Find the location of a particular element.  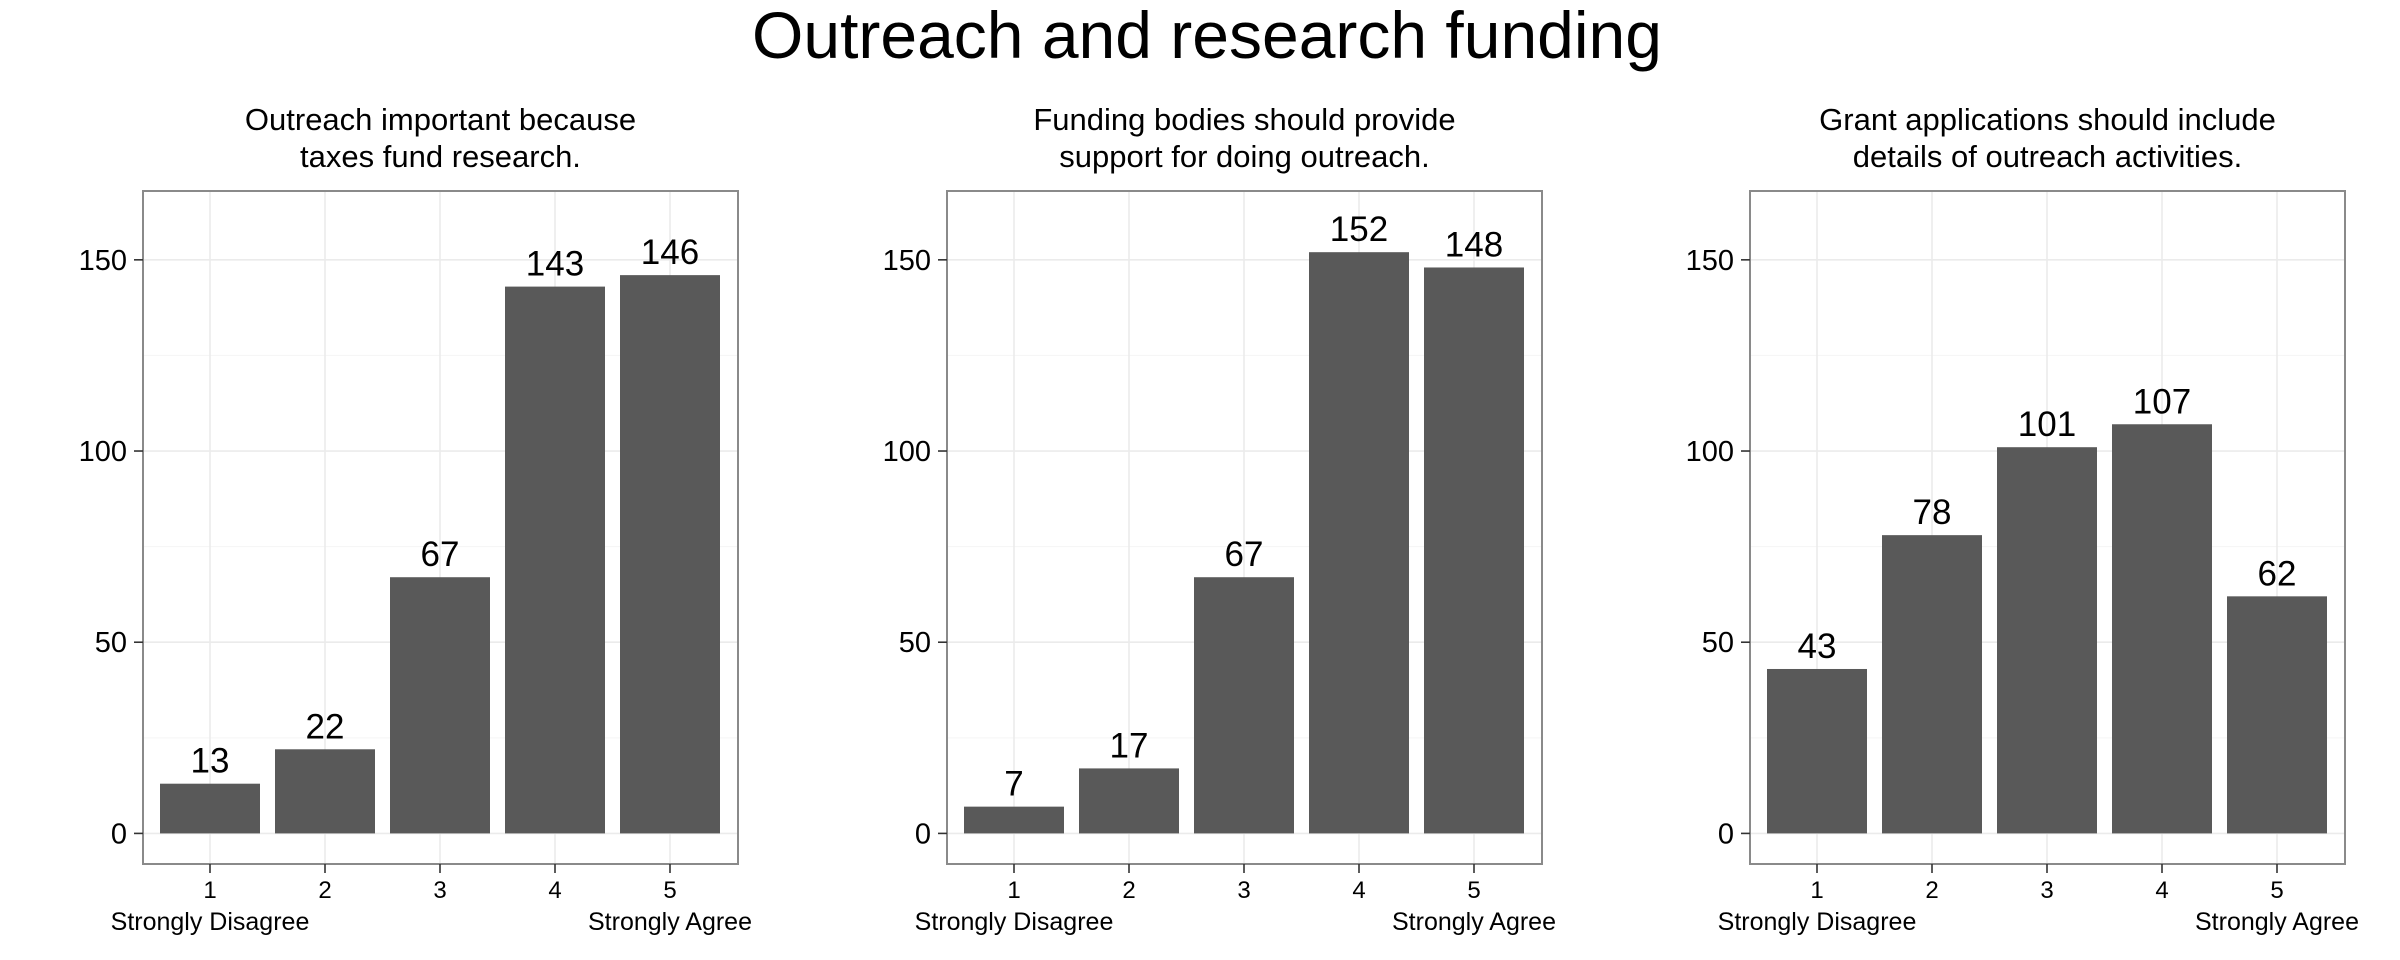

subplot-title-line: Funding bodies should provide is located at coordinates (1244, 119).